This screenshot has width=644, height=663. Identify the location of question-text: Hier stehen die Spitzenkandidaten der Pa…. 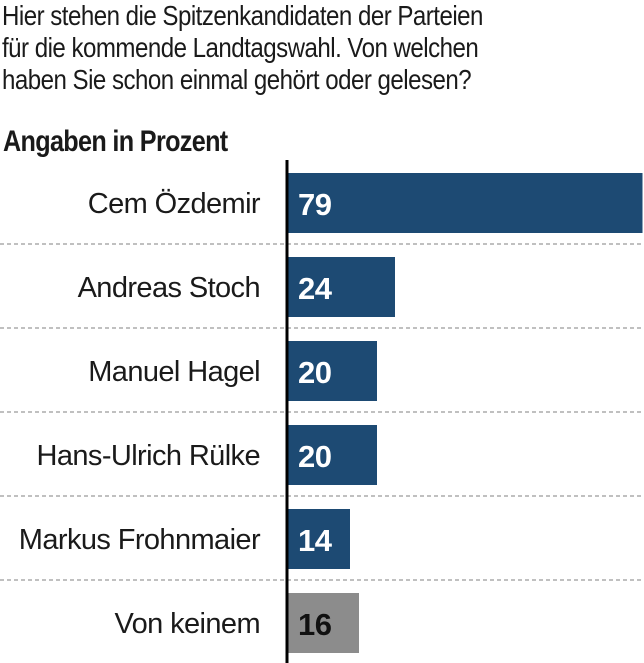
(277, 48).